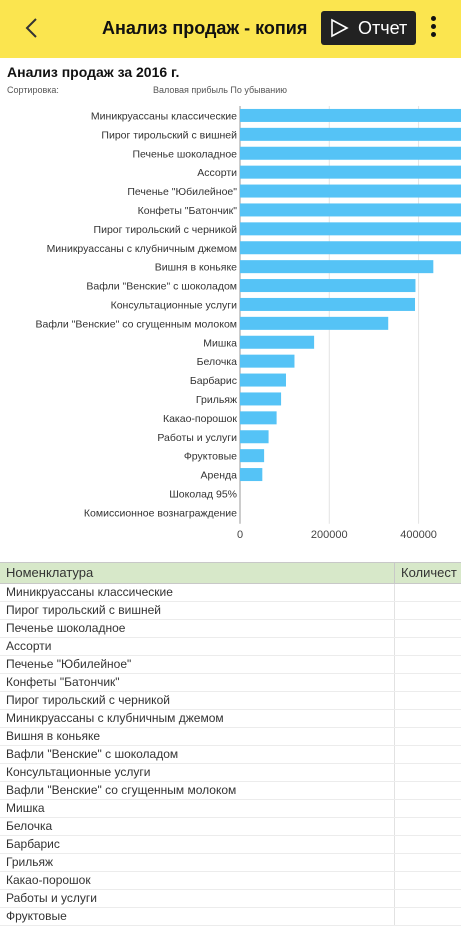 The image size is (461, 926). Describe the element at coordinates (219, 476) in the screenshot. I see `category-label: Аренда` at that location.